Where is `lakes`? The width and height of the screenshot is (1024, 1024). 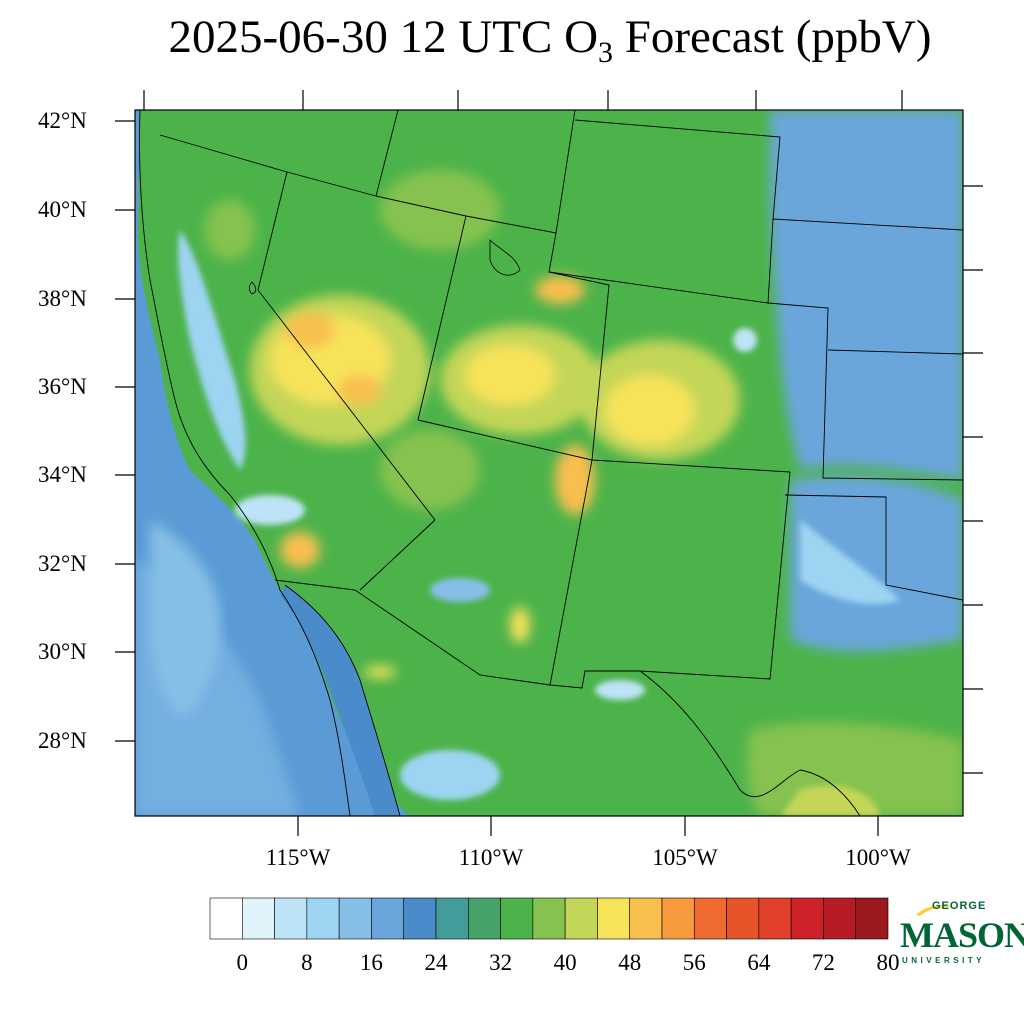
lakes is located at coordinates (384, 267).